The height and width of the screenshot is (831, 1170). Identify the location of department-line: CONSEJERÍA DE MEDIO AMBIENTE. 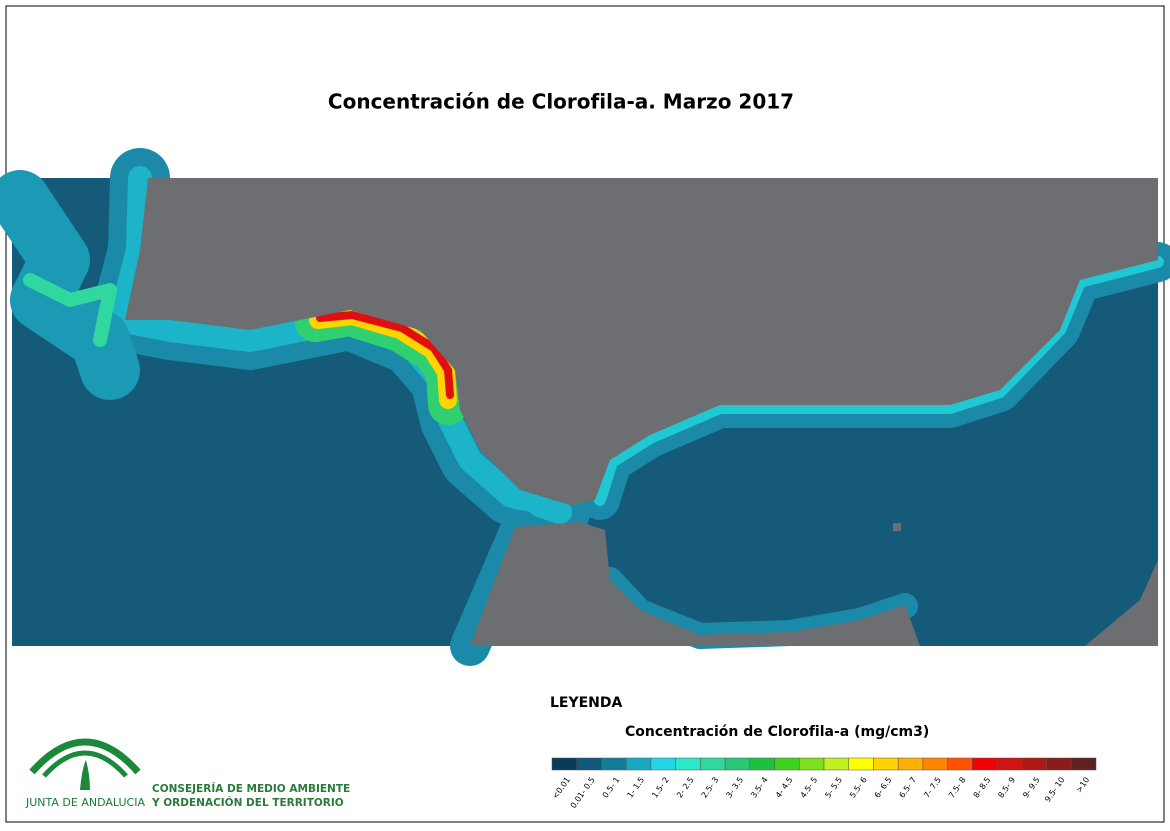
(251, 788).